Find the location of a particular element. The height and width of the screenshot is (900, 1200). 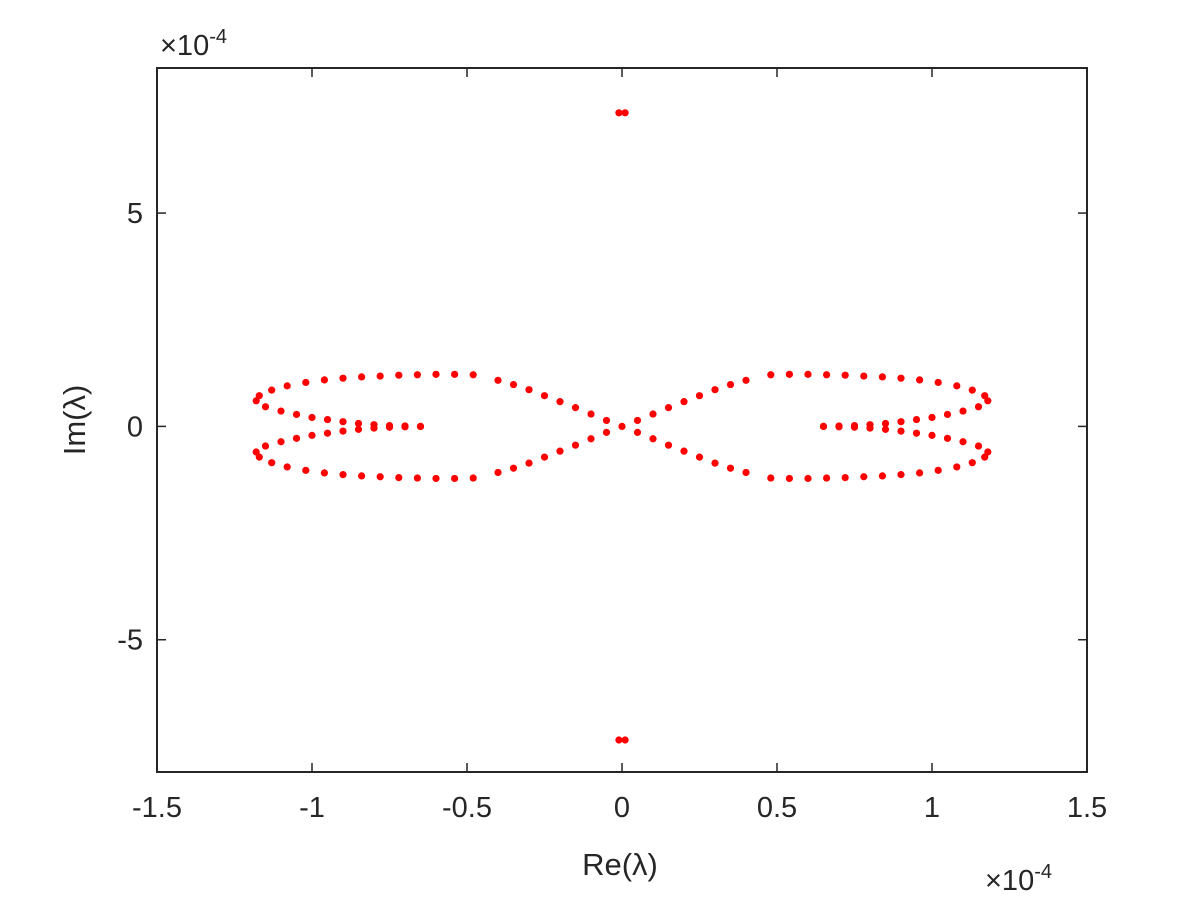

y-tick-label: 0 is located at coordinates (135, 427).